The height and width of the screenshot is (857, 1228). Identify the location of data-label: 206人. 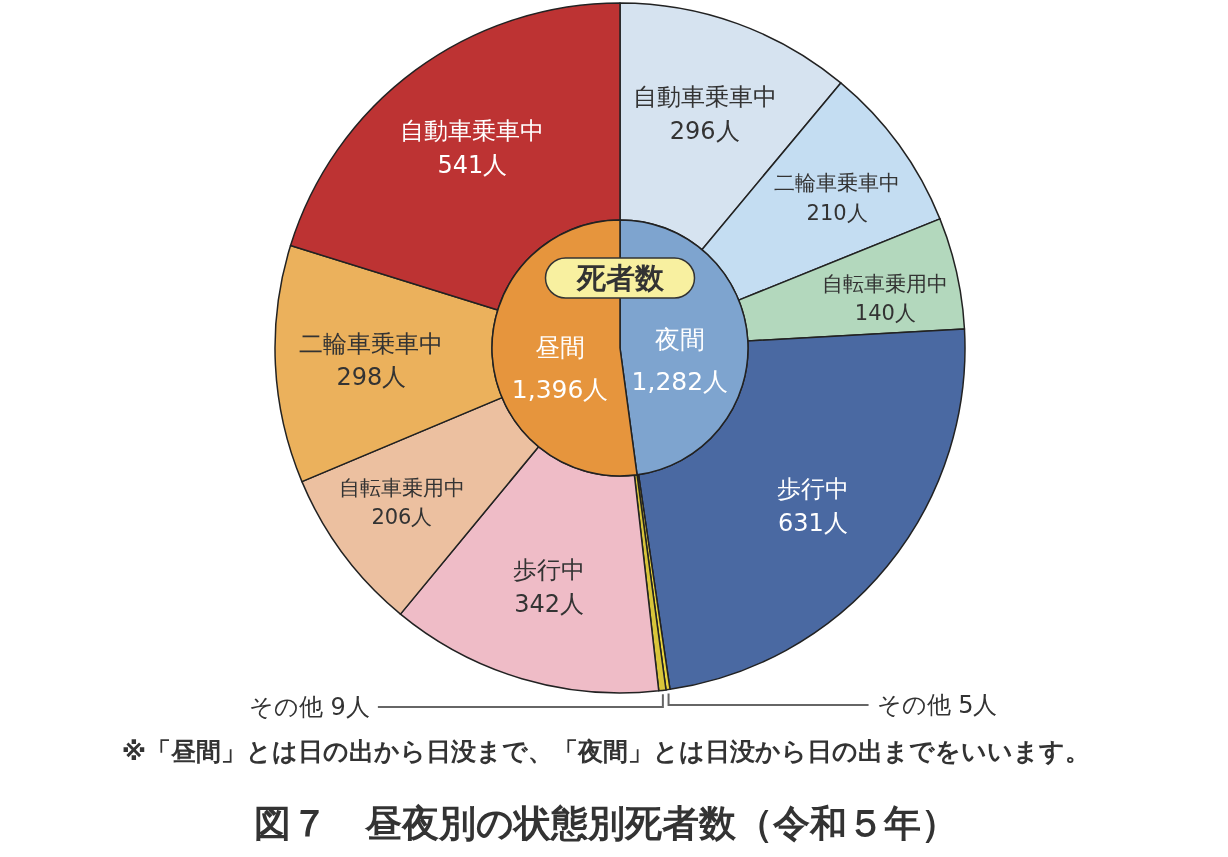
(402, 517).